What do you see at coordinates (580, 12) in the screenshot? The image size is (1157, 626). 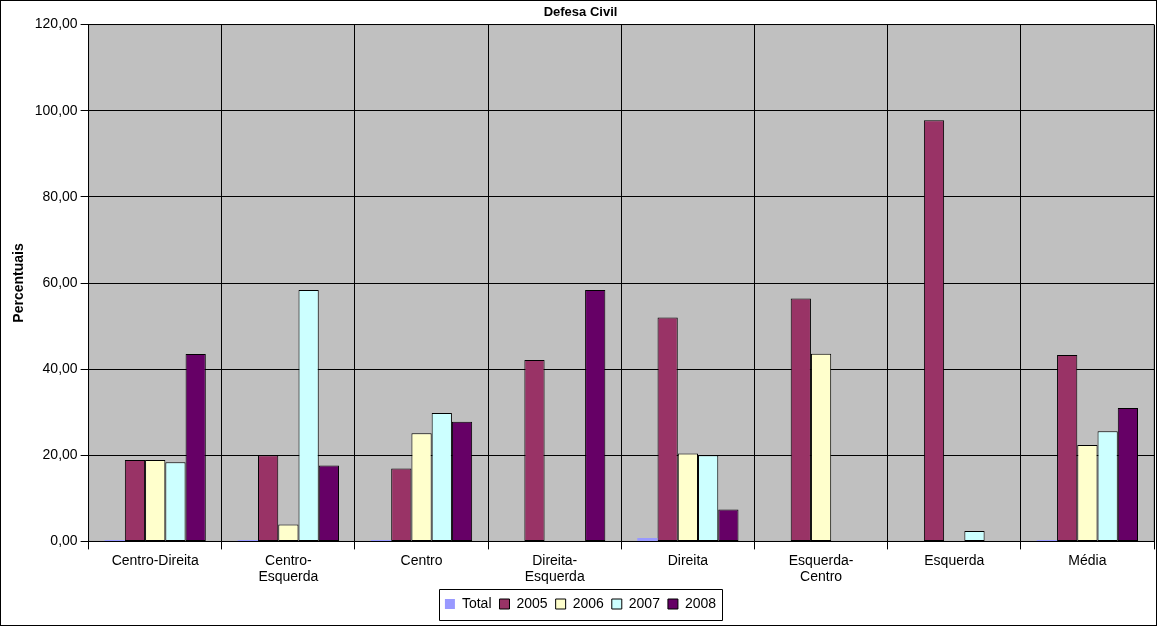 I see `chart-title: Defesa Civil` at bounding box center [580, 12].